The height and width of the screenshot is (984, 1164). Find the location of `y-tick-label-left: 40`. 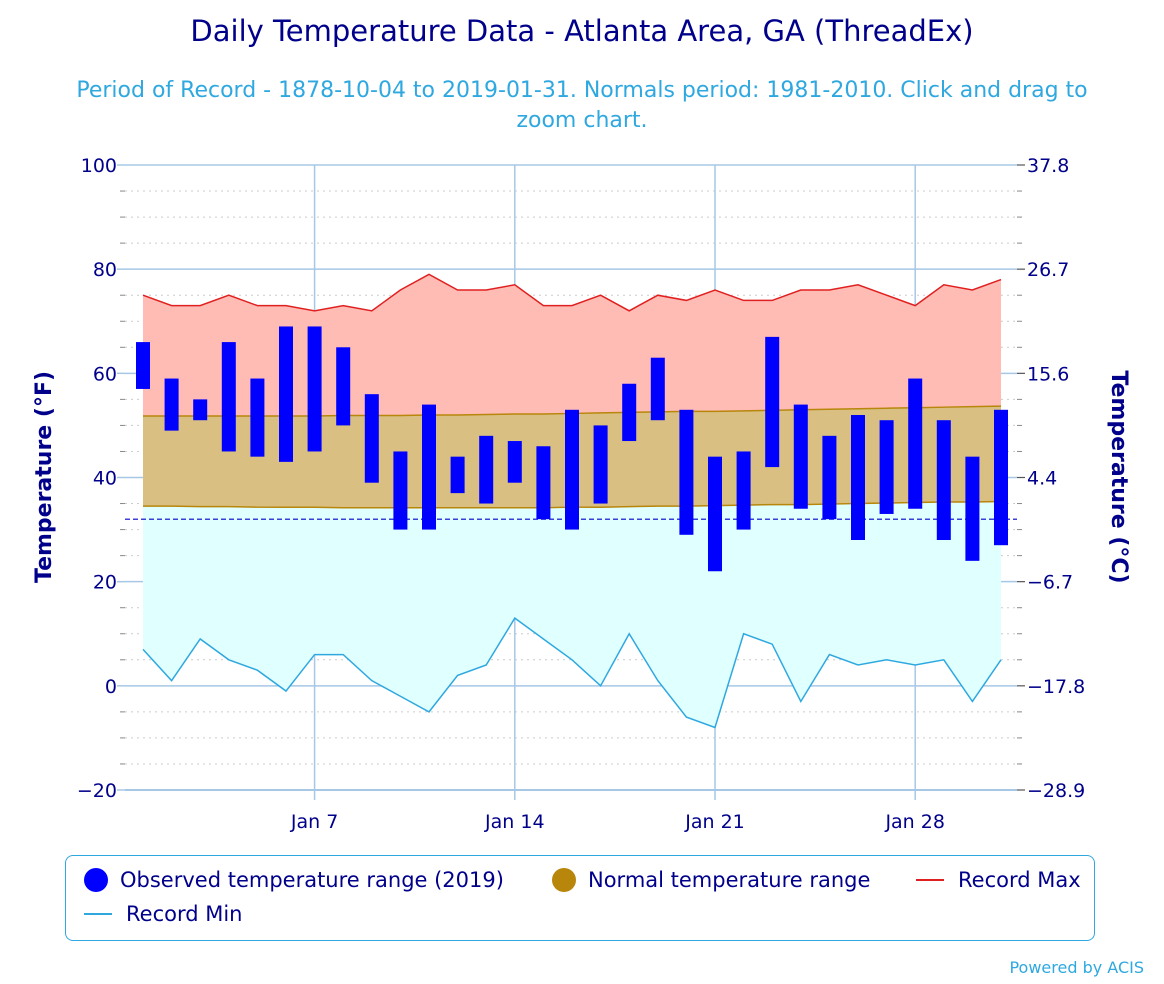

y-tick-label-left: 40 is located at coordinates (105, 479).